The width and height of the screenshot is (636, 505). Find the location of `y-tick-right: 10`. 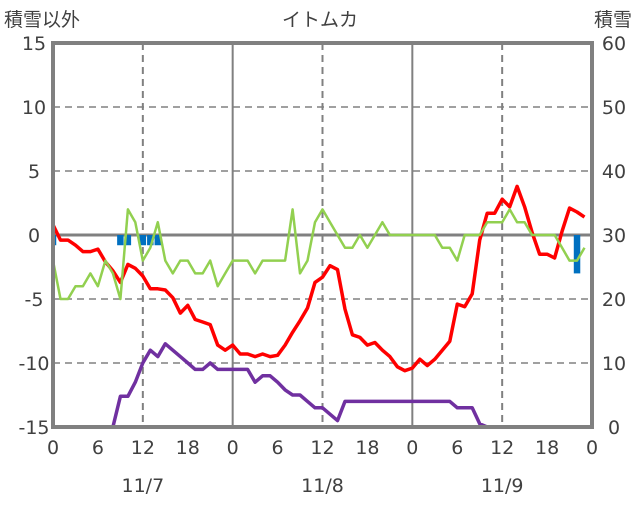

y-tick-right: 10 is located at coordinates (614, 364).